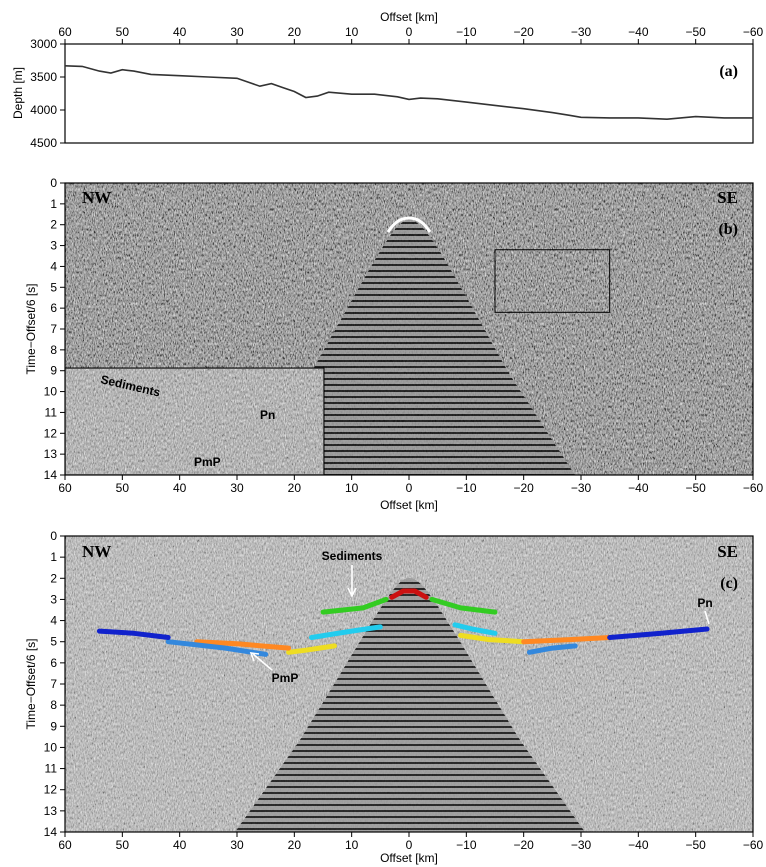  What do you see at coordinates (352, 845) in the screenshot?
I see `panel-c-x-tick-label: 10` at bounding box center [352, 845].